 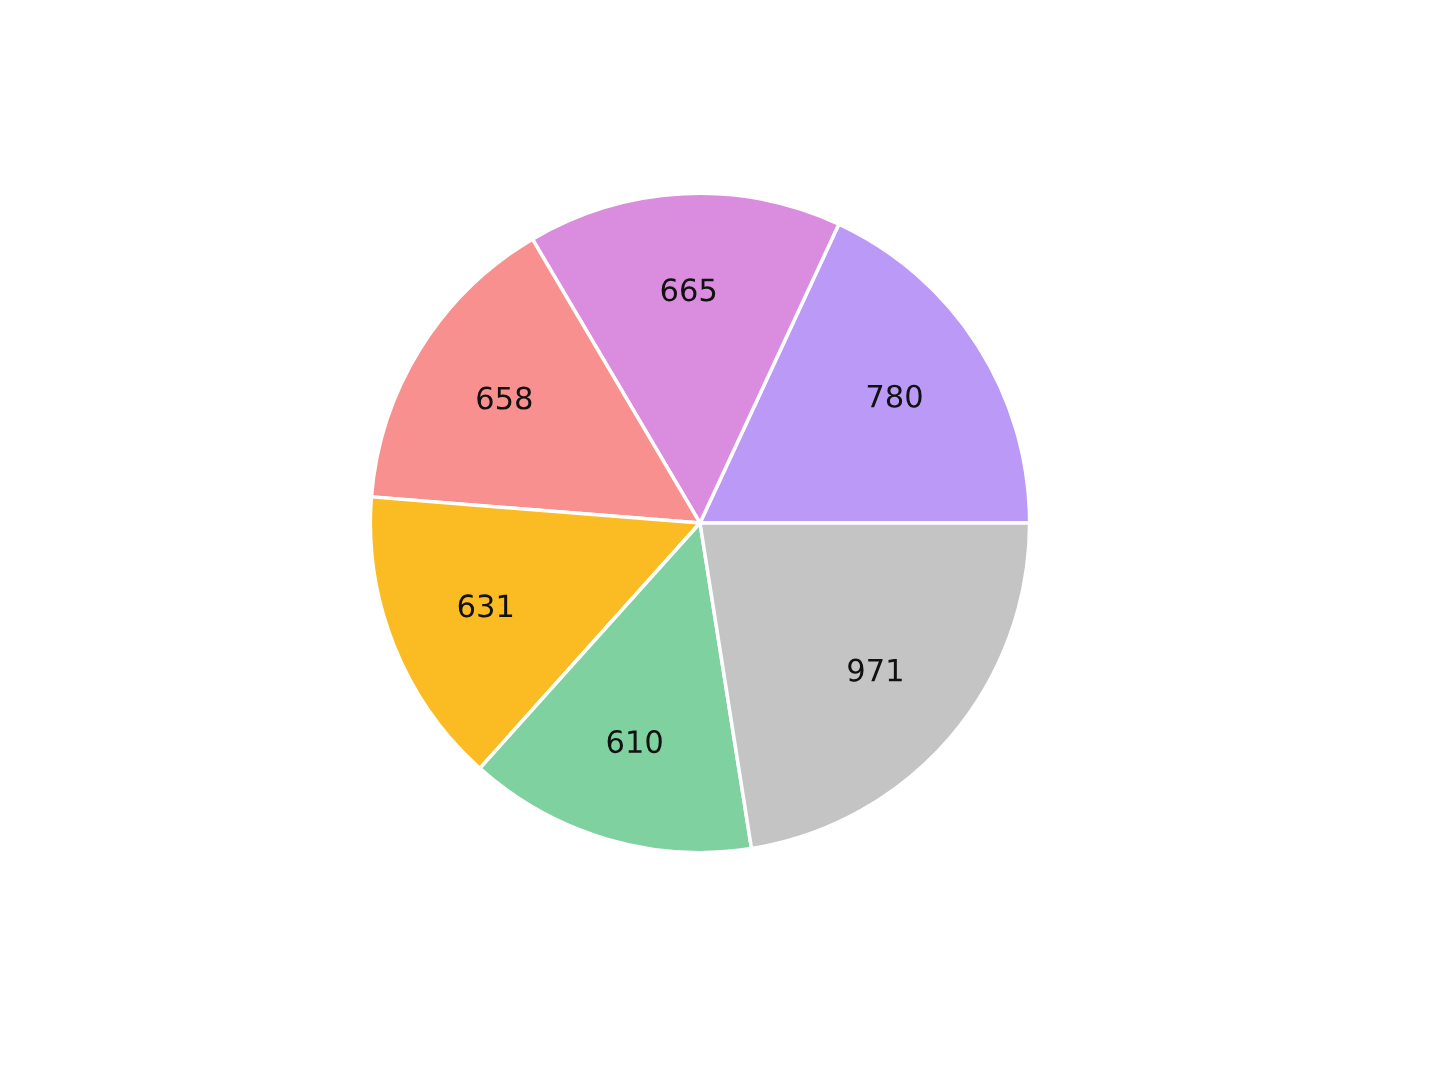 I want to click on data-label: 658, so click(x=504, y=398).